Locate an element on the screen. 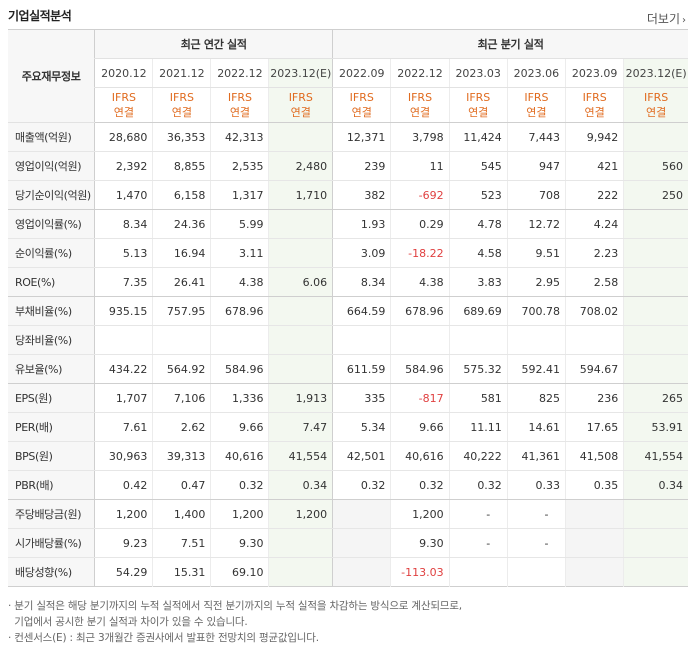  table-cell: 8.34 is located at coordinates (361, 282).